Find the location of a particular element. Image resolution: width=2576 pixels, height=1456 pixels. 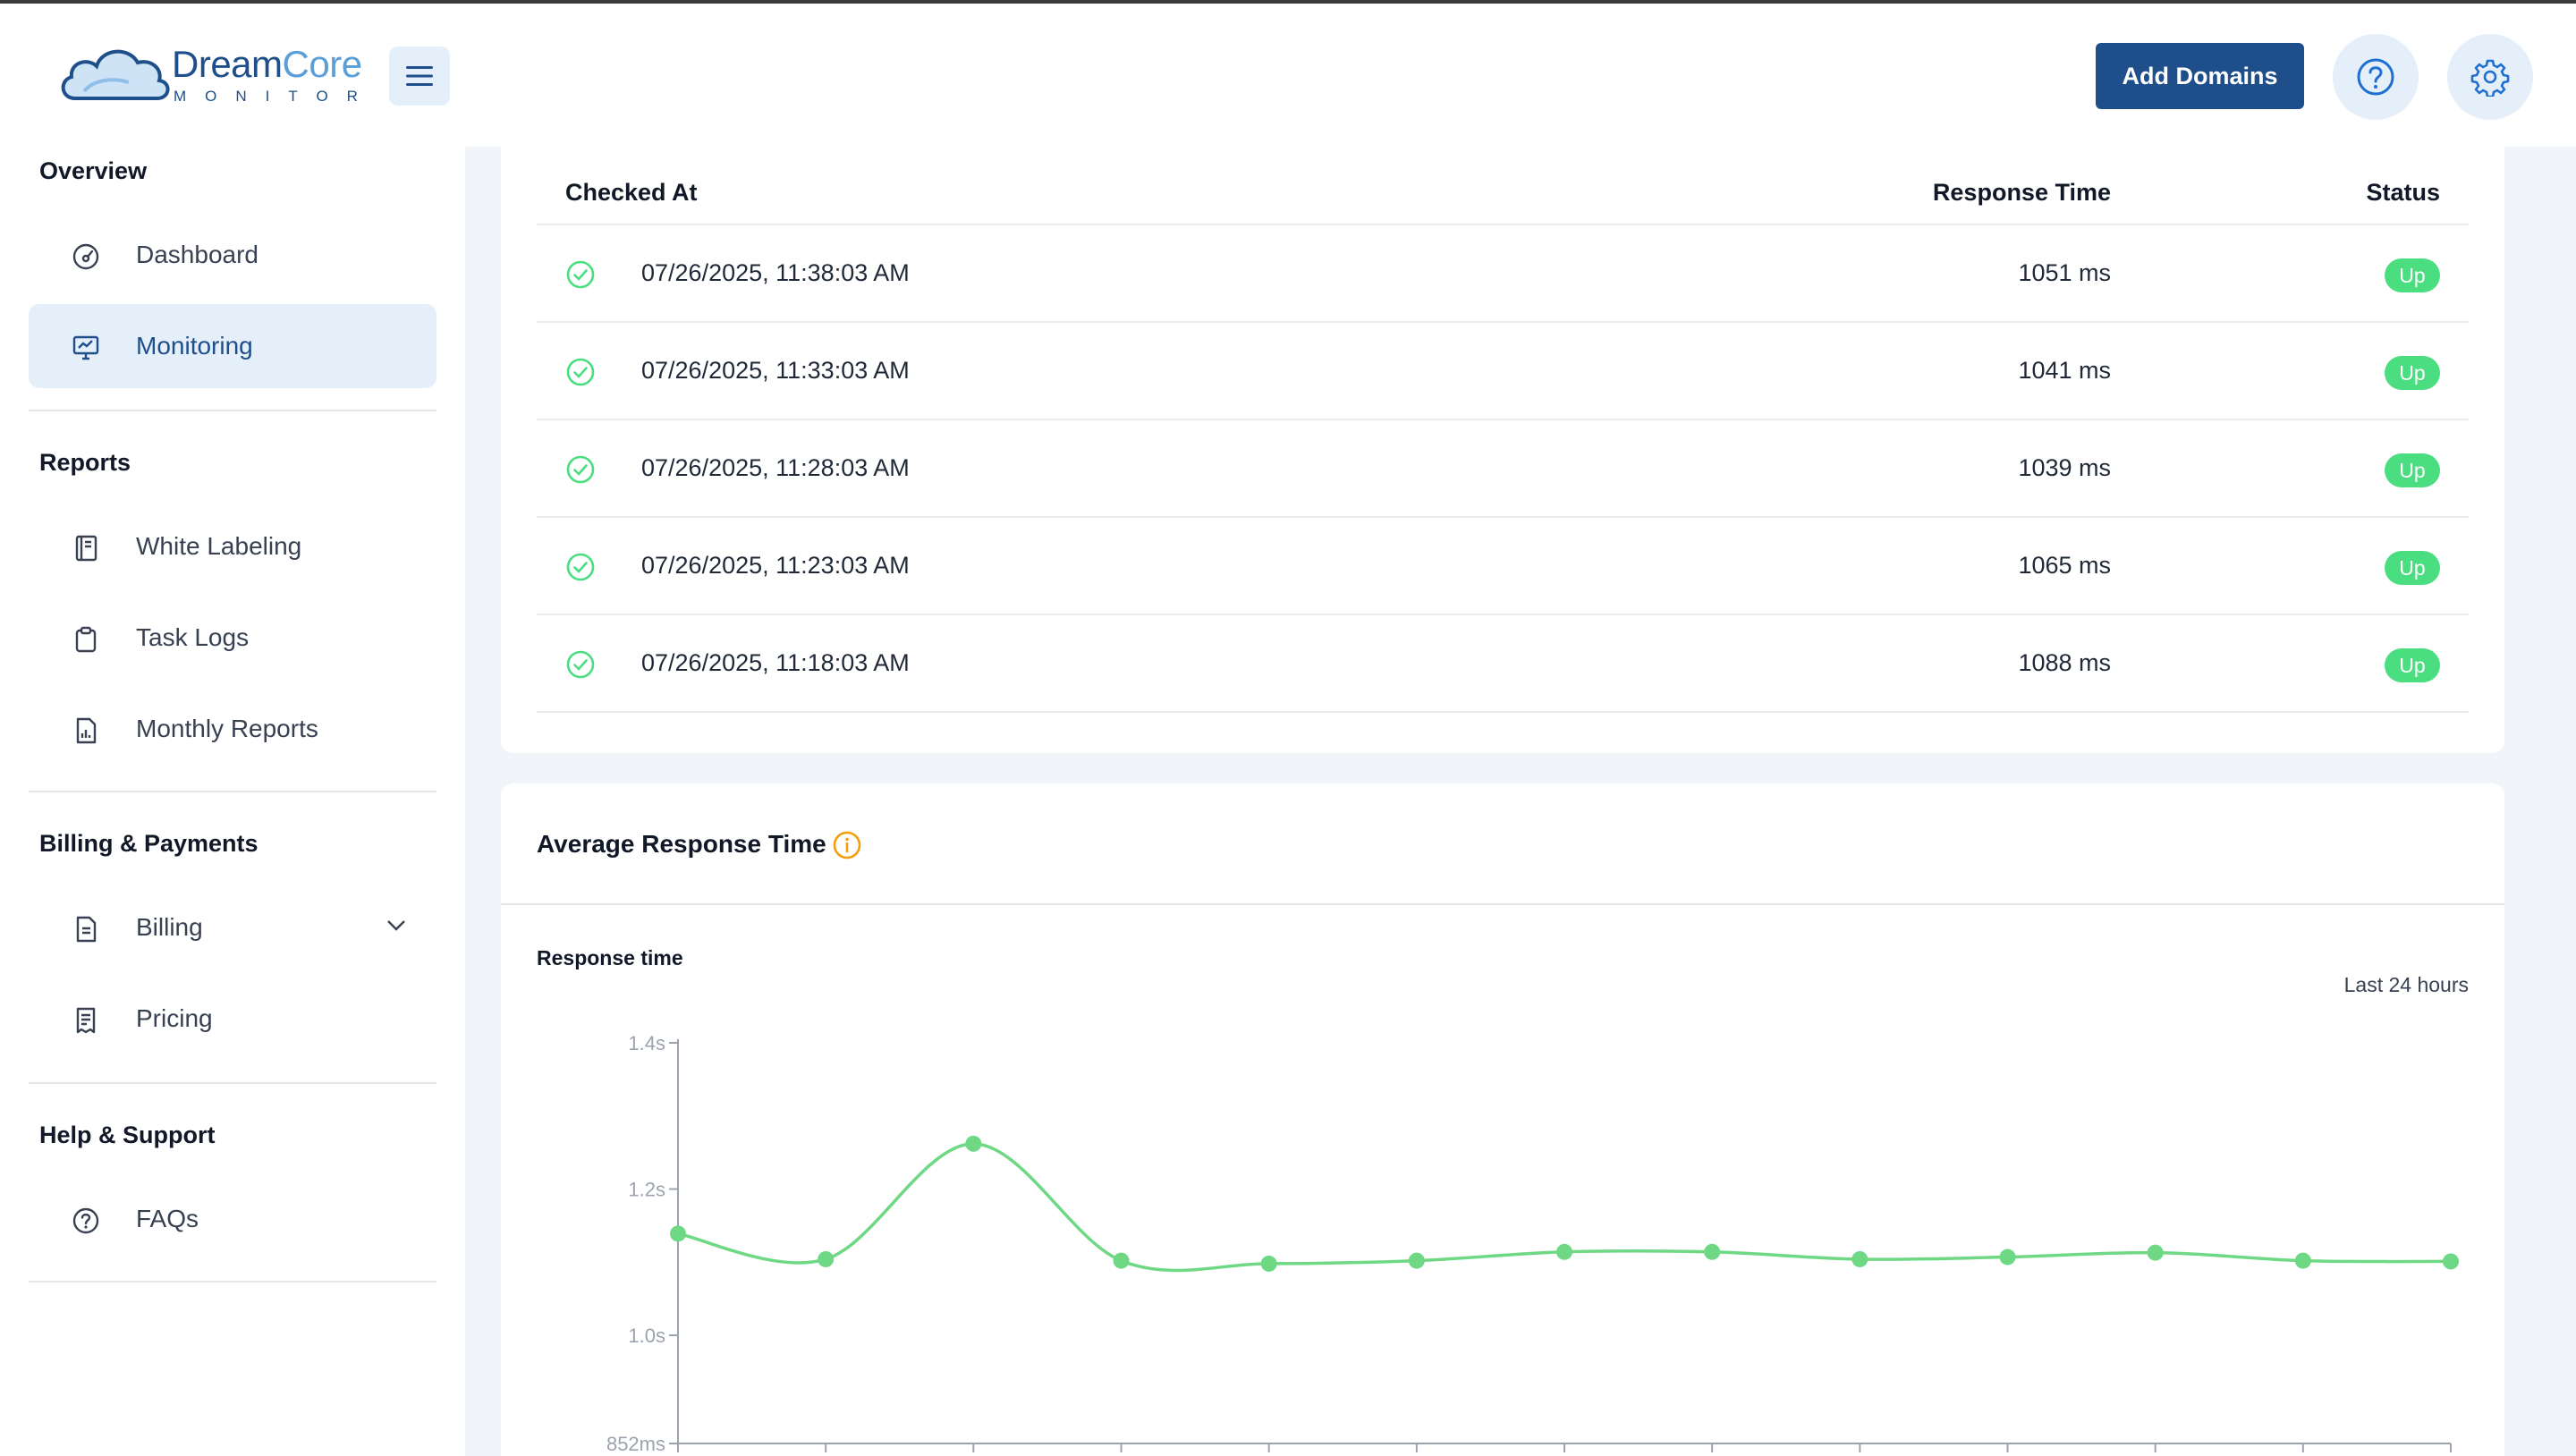

hamburger-icon is located at coordinates (419, 76).